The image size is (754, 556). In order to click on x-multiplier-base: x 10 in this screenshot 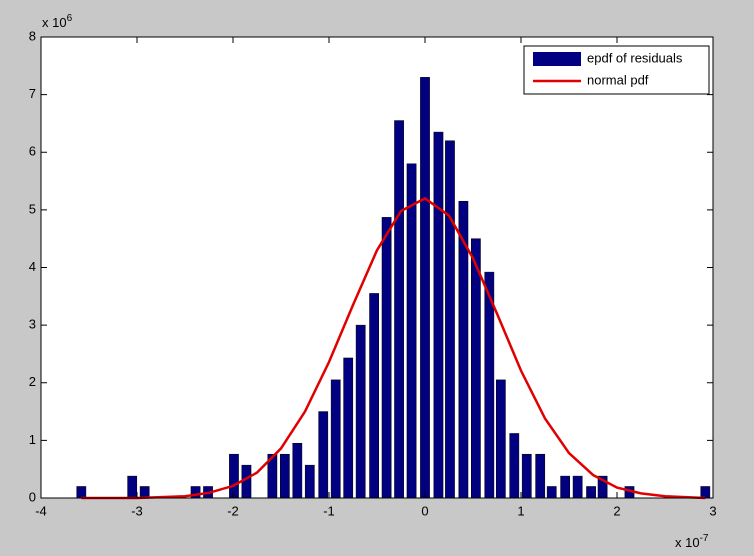, I will do `click(687, 542)`.